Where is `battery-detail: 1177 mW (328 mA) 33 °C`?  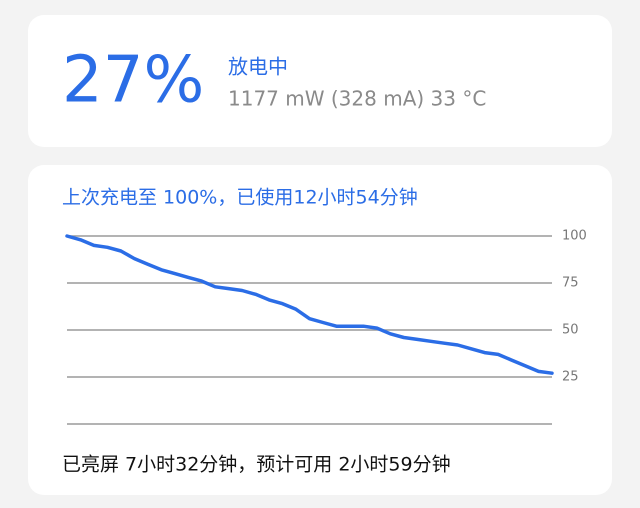 battery-detail: 1177 mW (328 mA) 33 °C is located at coordinates (357, 99).